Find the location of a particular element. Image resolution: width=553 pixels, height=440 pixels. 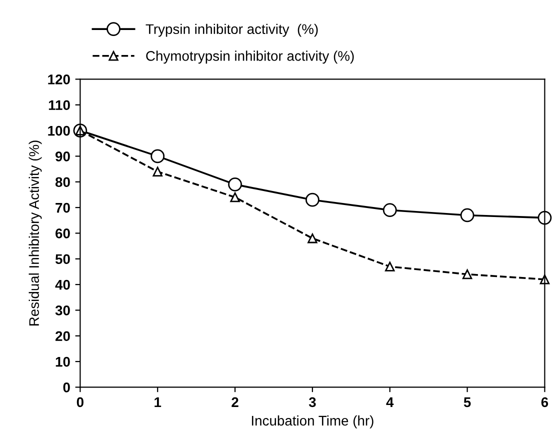

legend-label: Chymotrypsin inhibitor activity (%) is located at coordinates (250, 57).